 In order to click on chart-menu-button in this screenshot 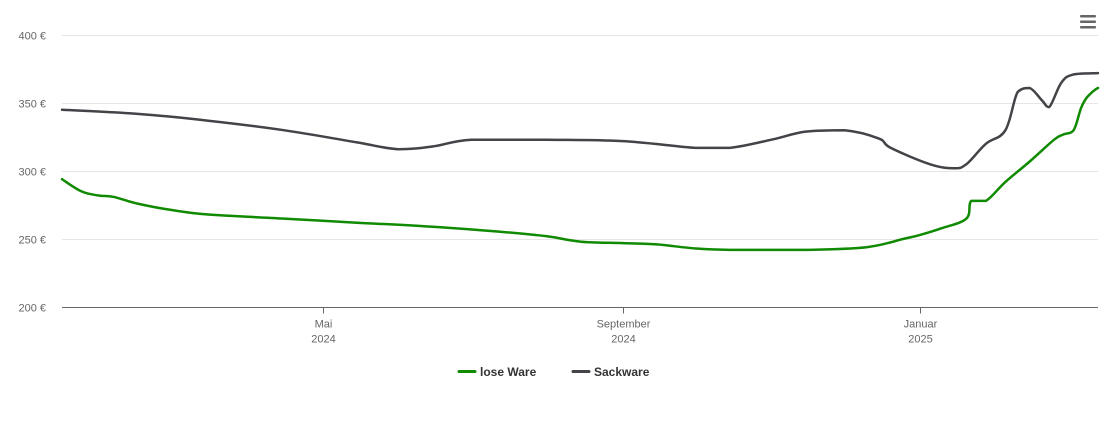, I will do `click(1088, 22)`.